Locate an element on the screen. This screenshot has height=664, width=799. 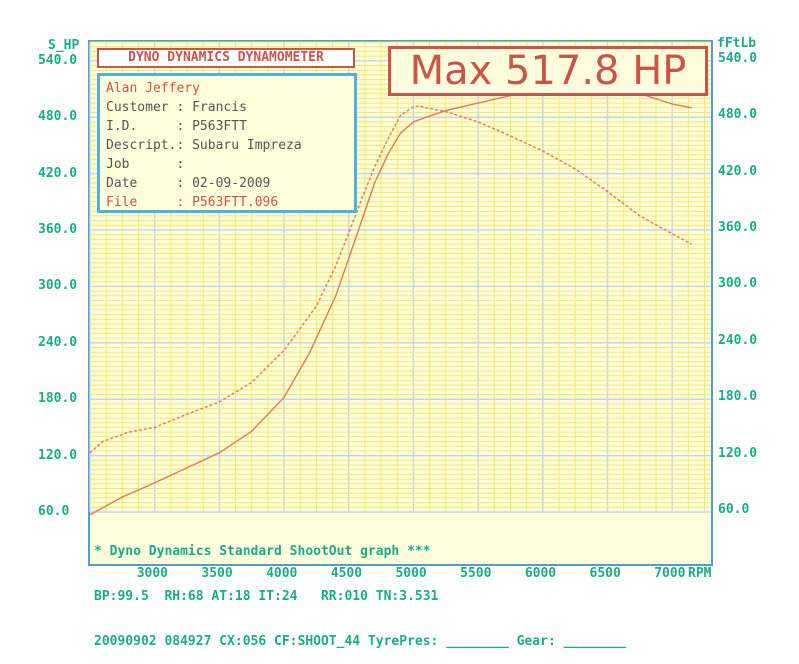
y-tick-label-left: 360.0 is located at coordinates (58, 229).